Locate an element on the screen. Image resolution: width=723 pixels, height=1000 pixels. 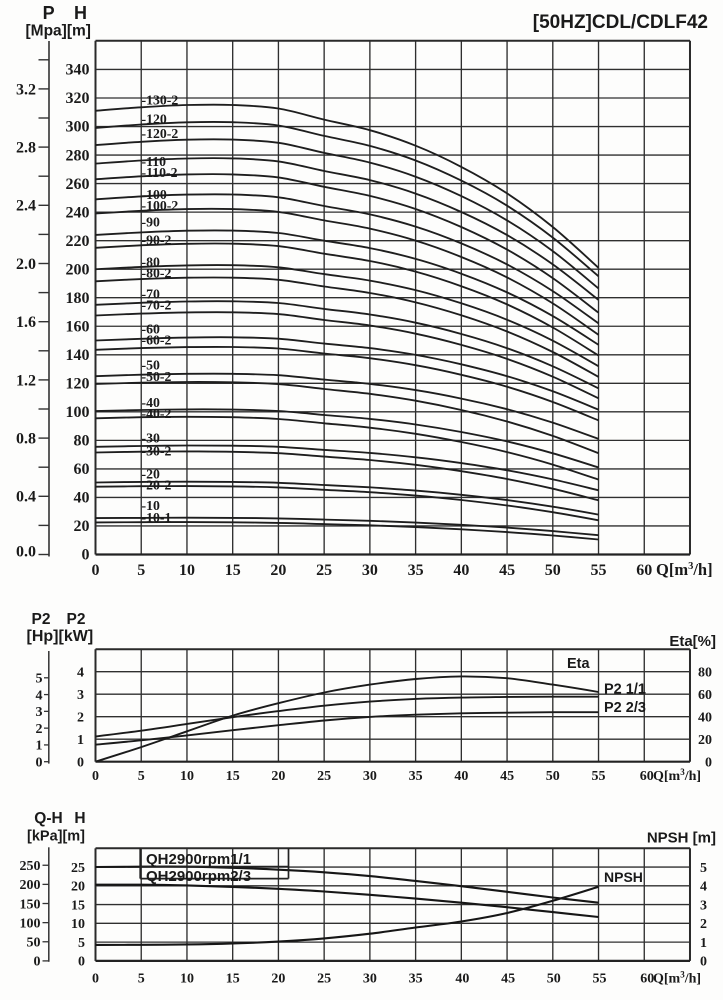
svg-text: 0.4 is located at coordinates (26, 497).